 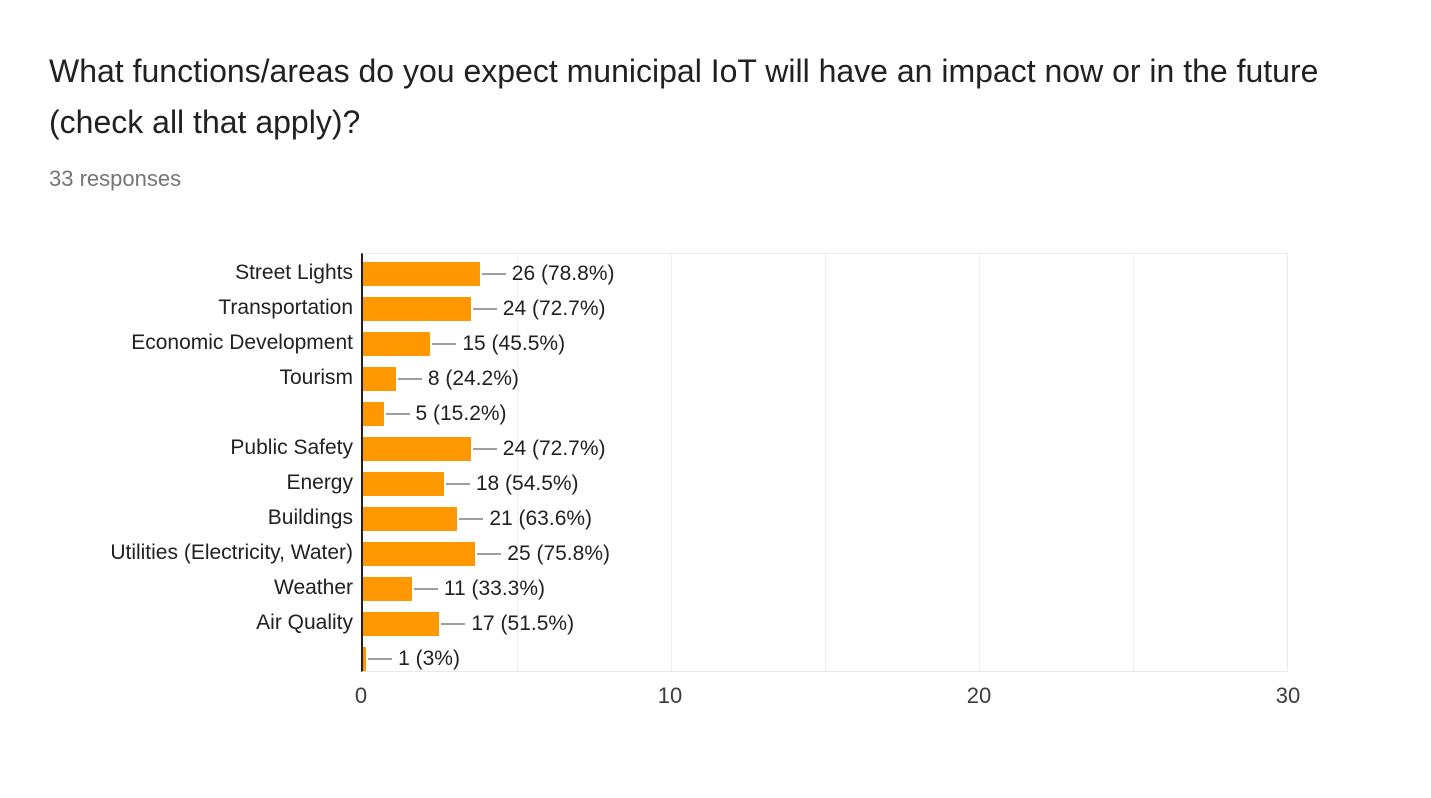 I want to click on x-axis: 0 10 20 30, so click(x=827, y=698).